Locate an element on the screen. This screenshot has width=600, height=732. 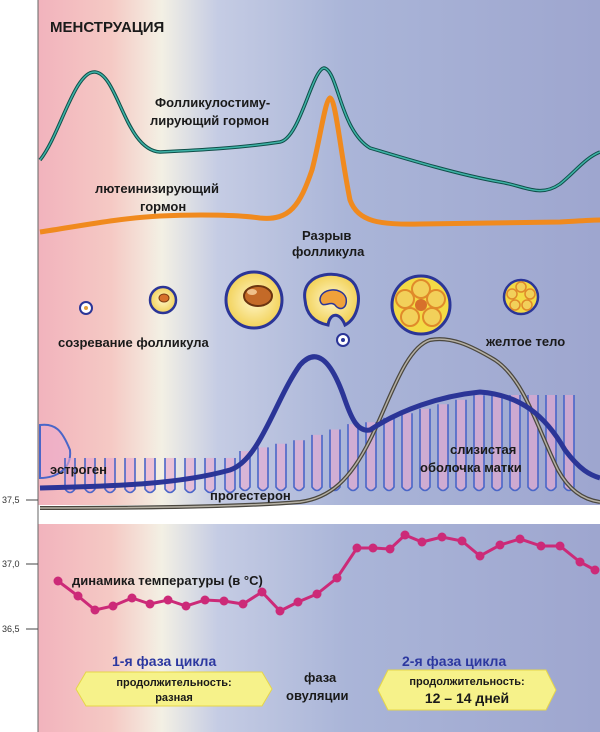
ovulation-label-line2: овуляции is located at coordinates (317, 695).